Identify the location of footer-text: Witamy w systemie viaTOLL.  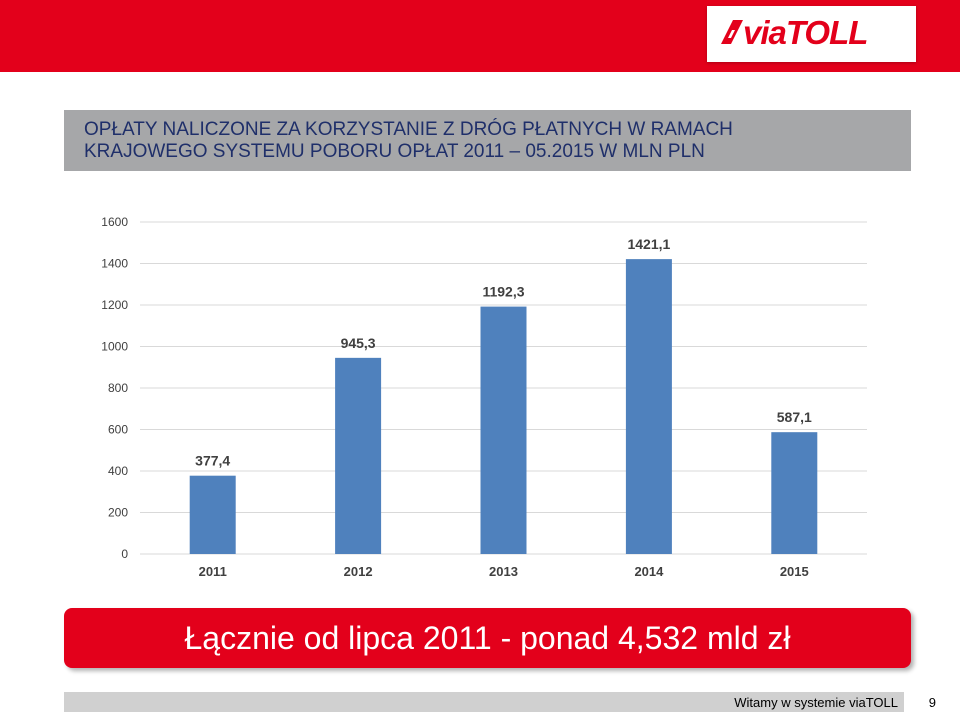
(816, 702).